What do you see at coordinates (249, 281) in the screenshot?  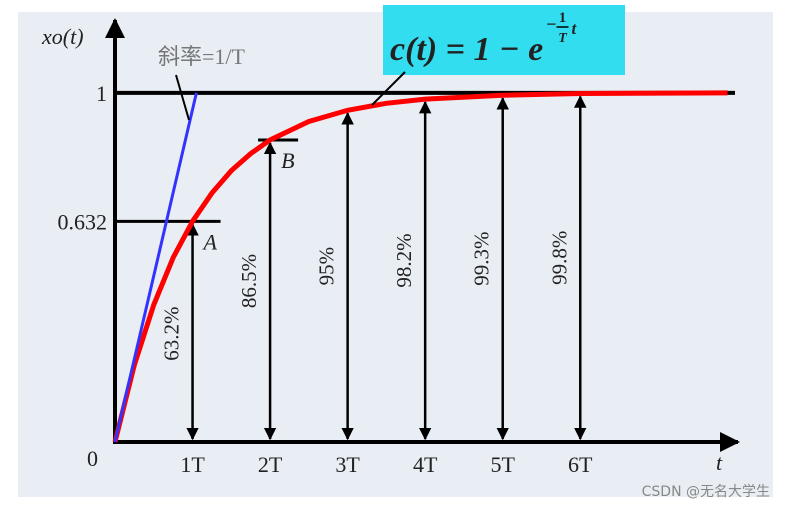 I see `percent-label: 86.5%` at bounding box center [249, 281].